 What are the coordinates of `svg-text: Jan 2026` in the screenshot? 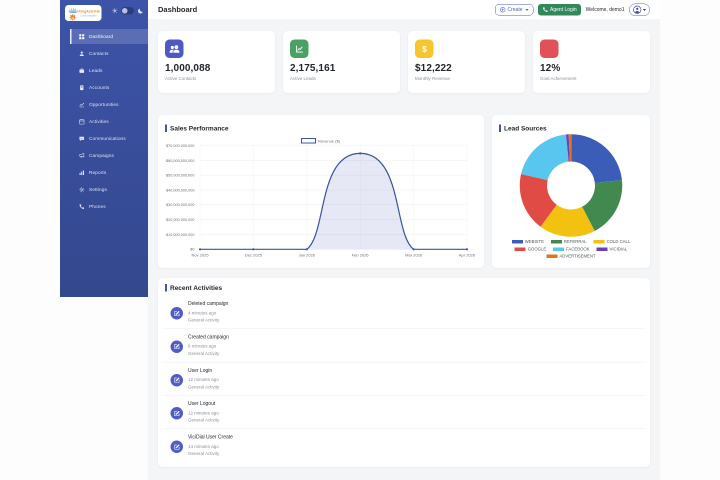 It's located at (307, 255).